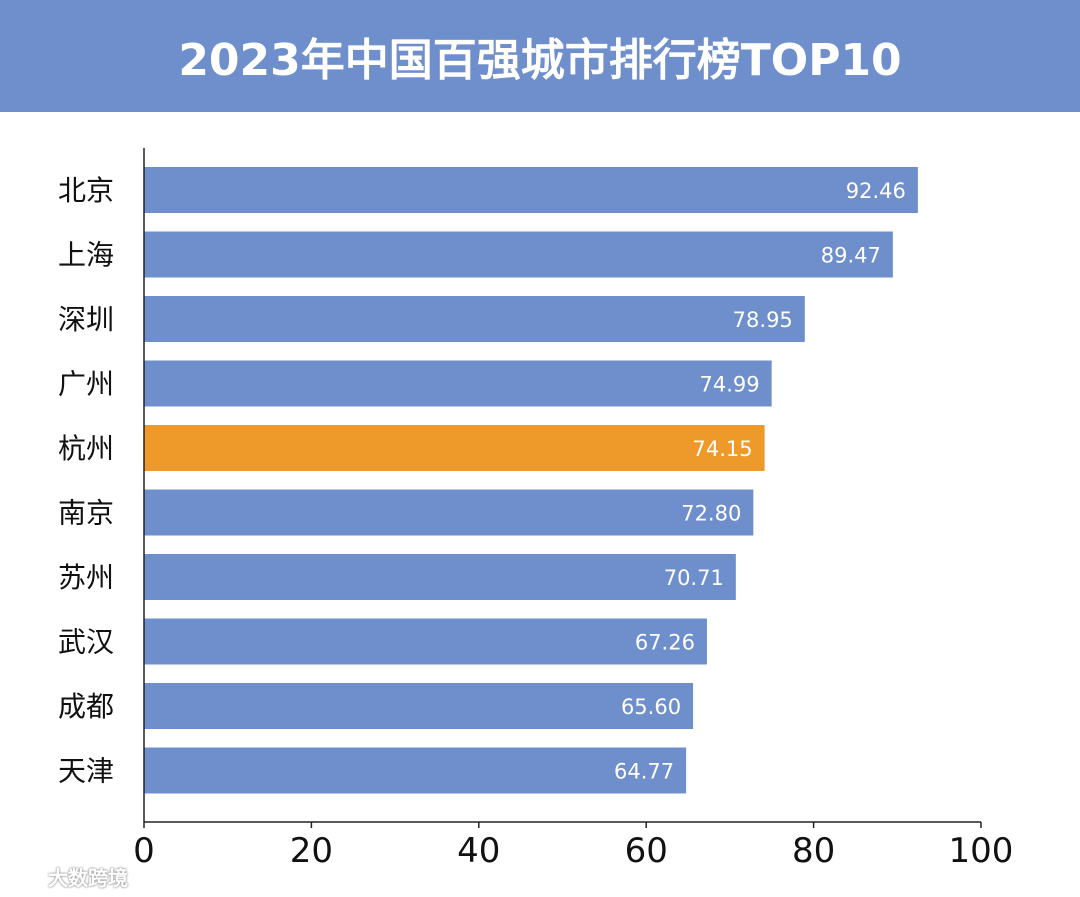 Image resolution: width=1080 pixels, height=897 pixels. Describe the element at coordinates (981, 851) in the screenshot. I see `x-tick-label-6: 100` at that location.